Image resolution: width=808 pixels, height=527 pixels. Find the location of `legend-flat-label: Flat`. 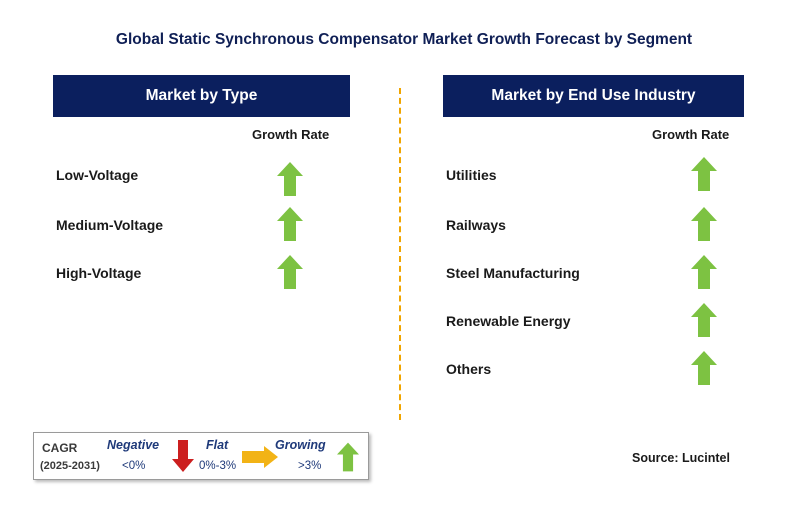

legend-flat-label: Flat is located at coordinates (217, 445).